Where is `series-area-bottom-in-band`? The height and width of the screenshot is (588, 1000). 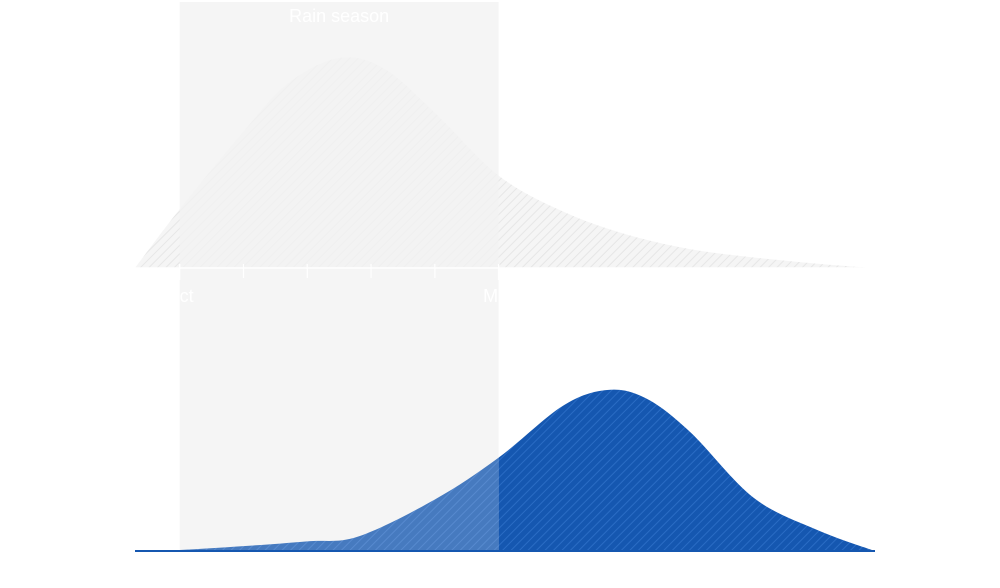 series-area-bottom-in-band is located at coordinates (339, 504).